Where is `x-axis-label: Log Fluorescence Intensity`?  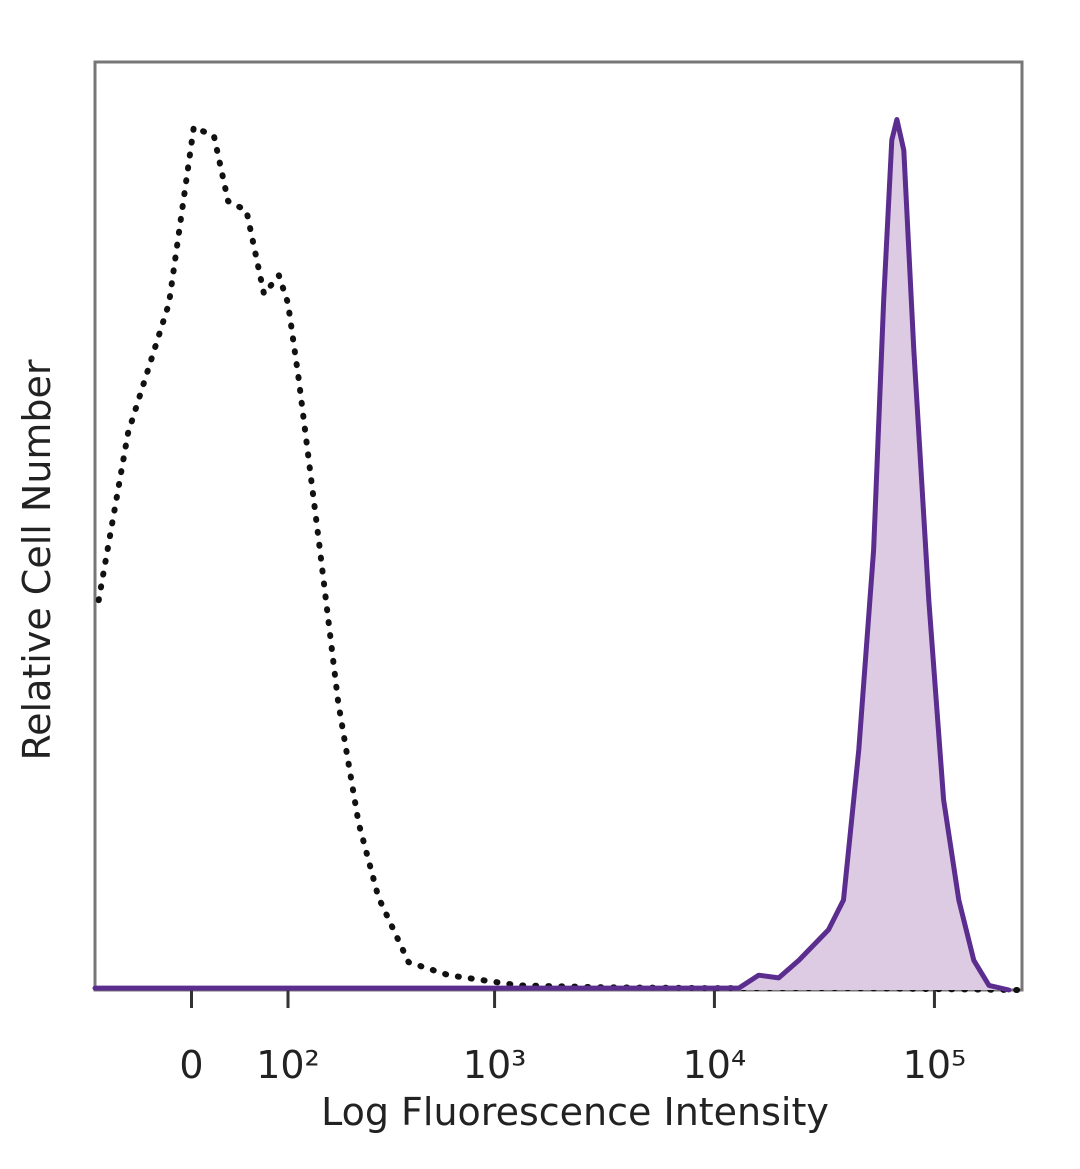
x-axis-label: Log Fluorescence Intensity is located at coordinates (575, 1112).